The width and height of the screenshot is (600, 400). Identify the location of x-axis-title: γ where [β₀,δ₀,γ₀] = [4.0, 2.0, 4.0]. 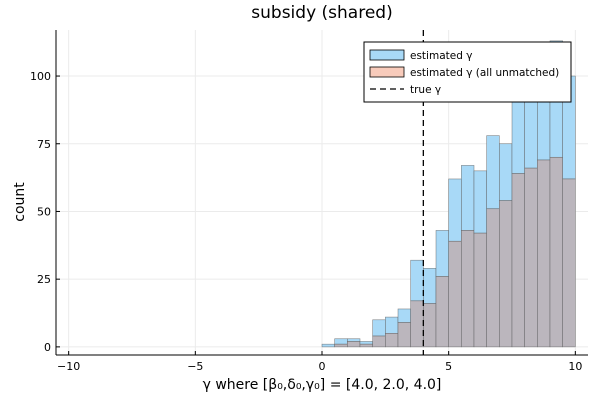
(322, 385).